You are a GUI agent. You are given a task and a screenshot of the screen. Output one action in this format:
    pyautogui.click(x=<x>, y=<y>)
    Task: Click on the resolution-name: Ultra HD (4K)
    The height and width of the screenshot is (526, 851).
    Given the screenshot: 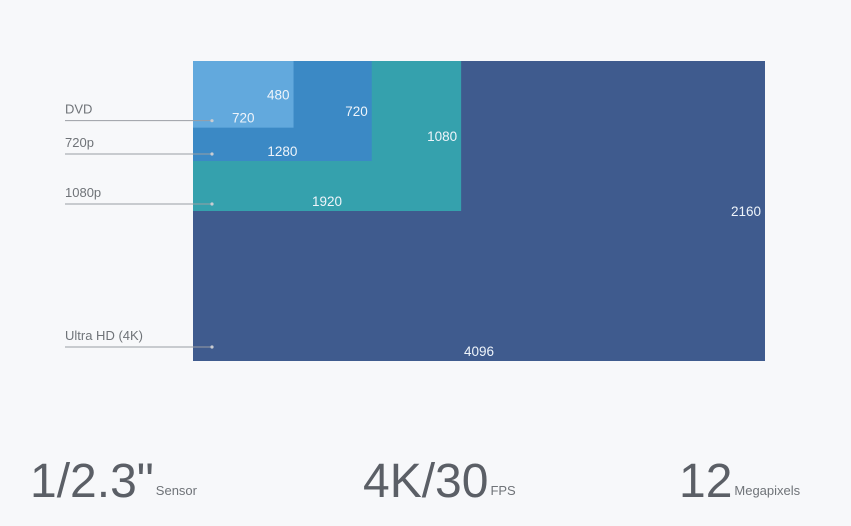 What is the action you would take?
    pyautogui.click(x=104, y=335)
    